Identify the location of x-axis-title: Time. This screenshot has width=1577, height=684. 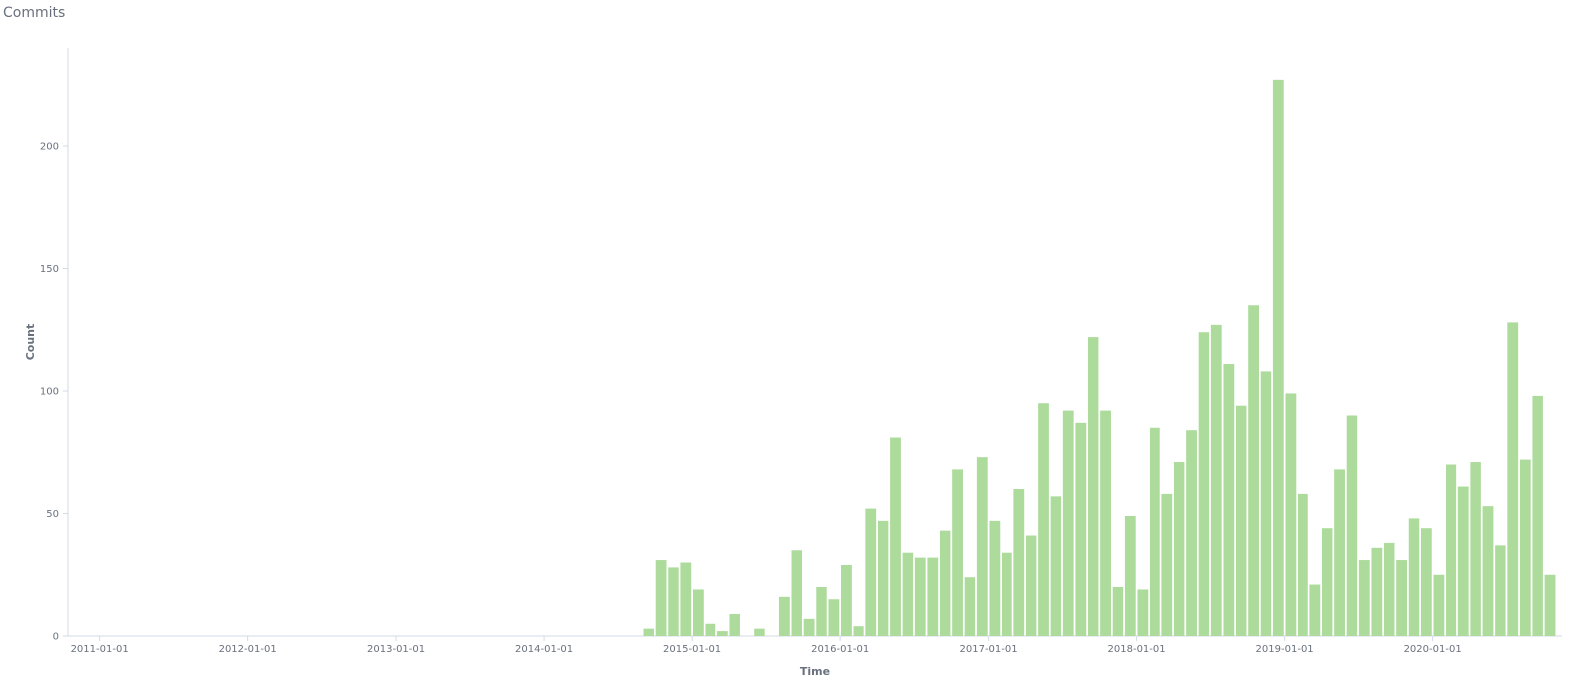
(815, 671).